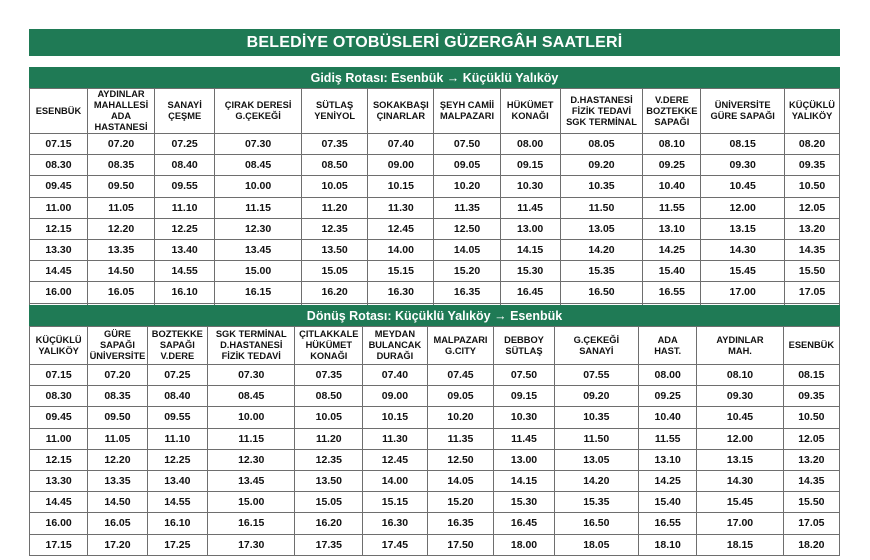  Describe the element at coordinates (117, 438) in the screenshot. I see `time-cell: 11.05` at that location.